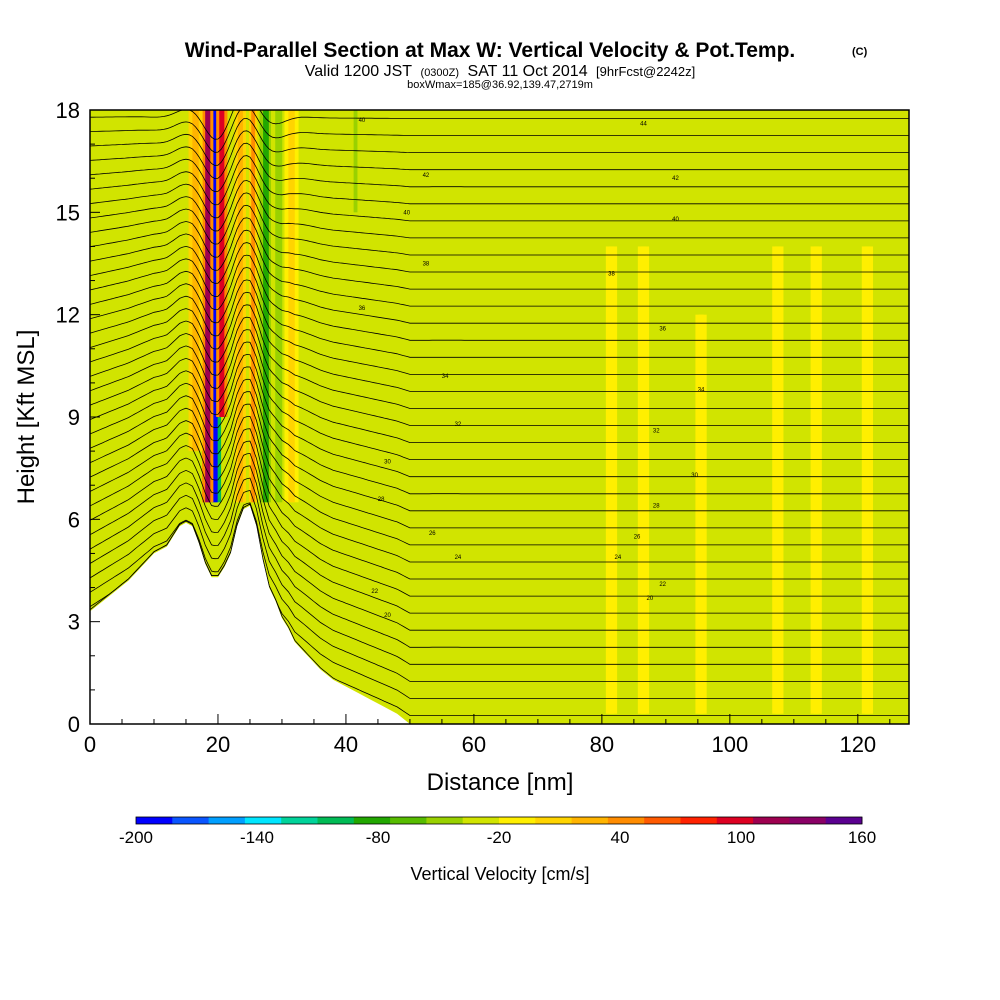 This screenshot has height=1000, width=1000. Describe the element at coordinates (440, 73) in the screenshot. I see `subtitle-utc: (0300Z)` at that location.